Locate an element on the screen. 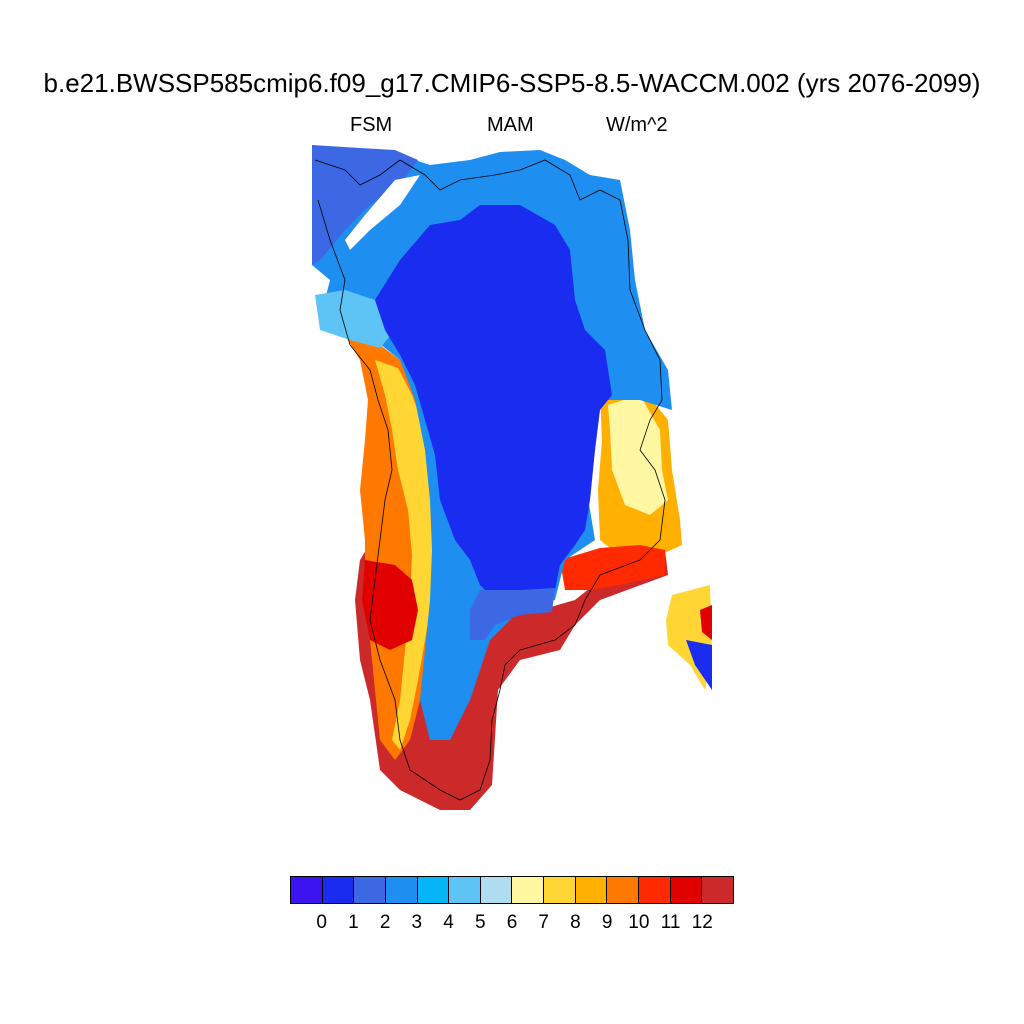 The width and height of the screenshot is (1024, 1024). colorbar-tick-label: 2 is located at coordinates (385, 922).